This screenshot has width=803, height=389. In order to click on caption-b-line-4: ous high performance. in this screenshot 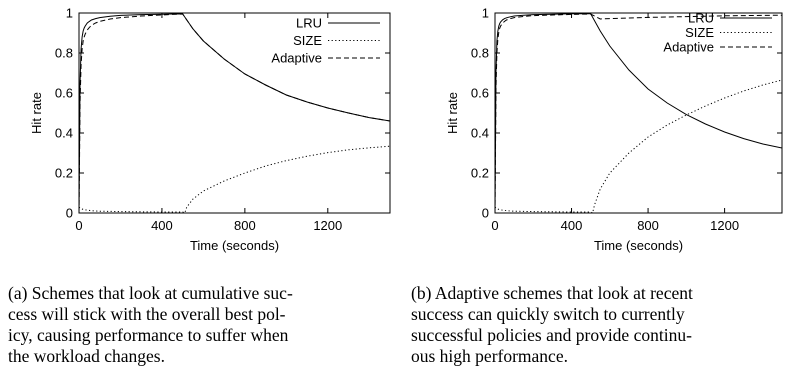, I will do `click(489, 356)`.